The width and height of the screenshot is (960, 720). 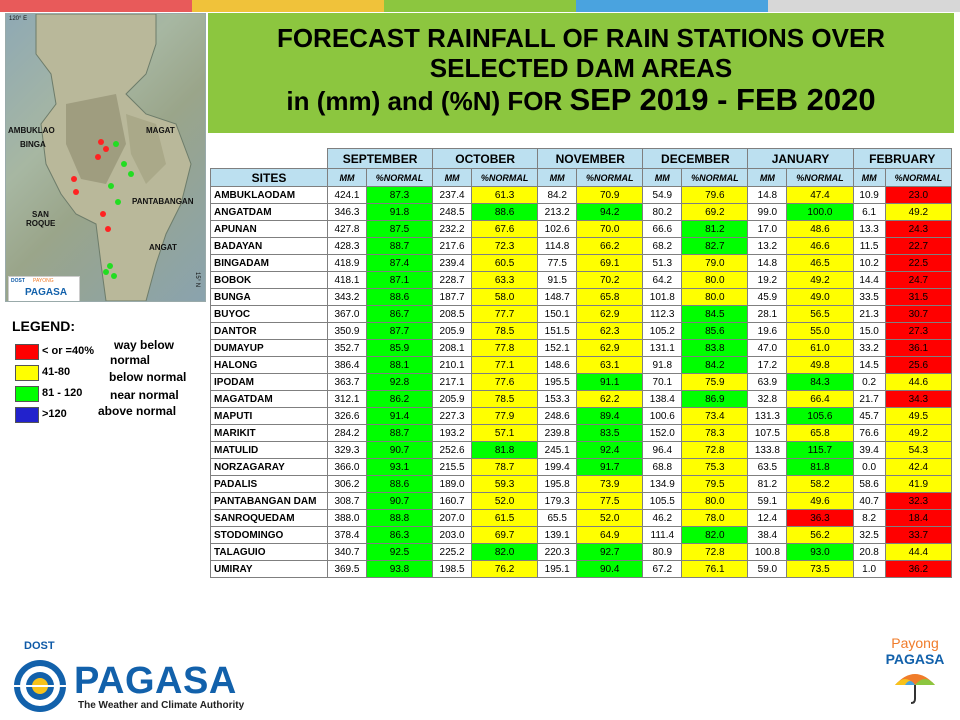 What do you see at coordinates (269, 297) in the screenshot?
I see `site-name: BUNGA` at bounding box center [269, 297].